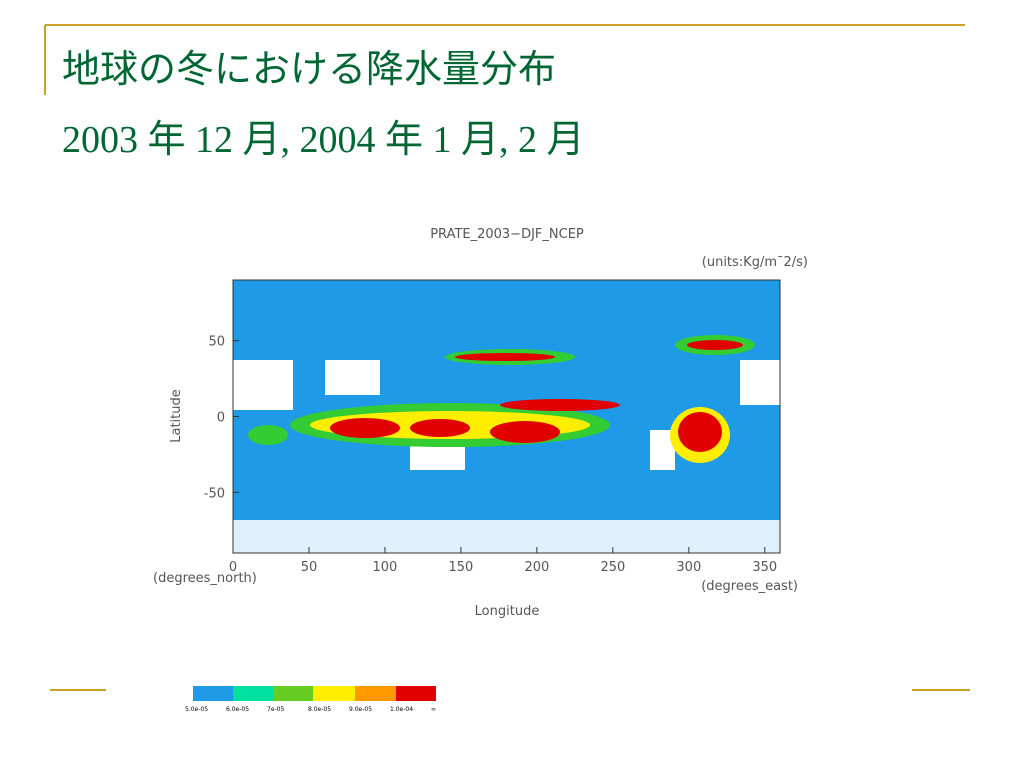 This screenshot has width=1024, height=768. What do you see at coordinates (507, 611) in the screenshot?
I see `x-axis-label: Longitude` at bounding box center [507, 611].